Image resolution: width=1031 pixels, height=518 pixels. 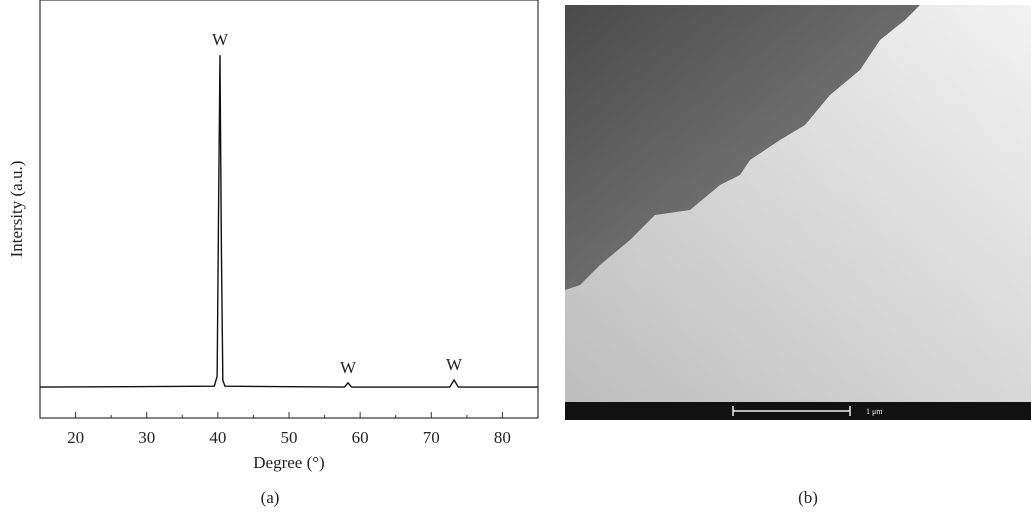 I want to click on y-axis-label: Intersity (a.u.), so click(x=16, y=209).